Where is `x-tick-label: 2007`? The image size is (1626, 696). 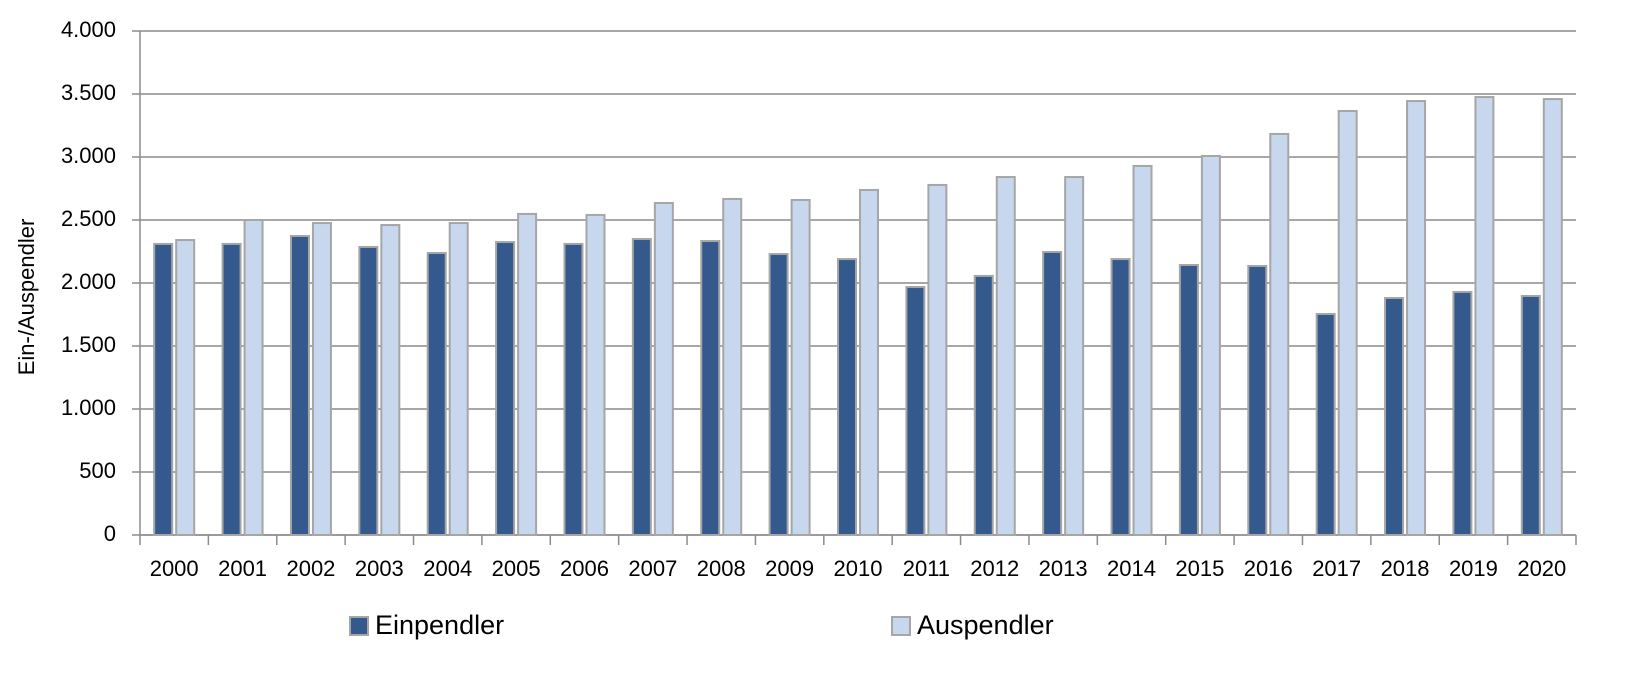 x-tick-label: 2007 is located at coordinates (652, 568).